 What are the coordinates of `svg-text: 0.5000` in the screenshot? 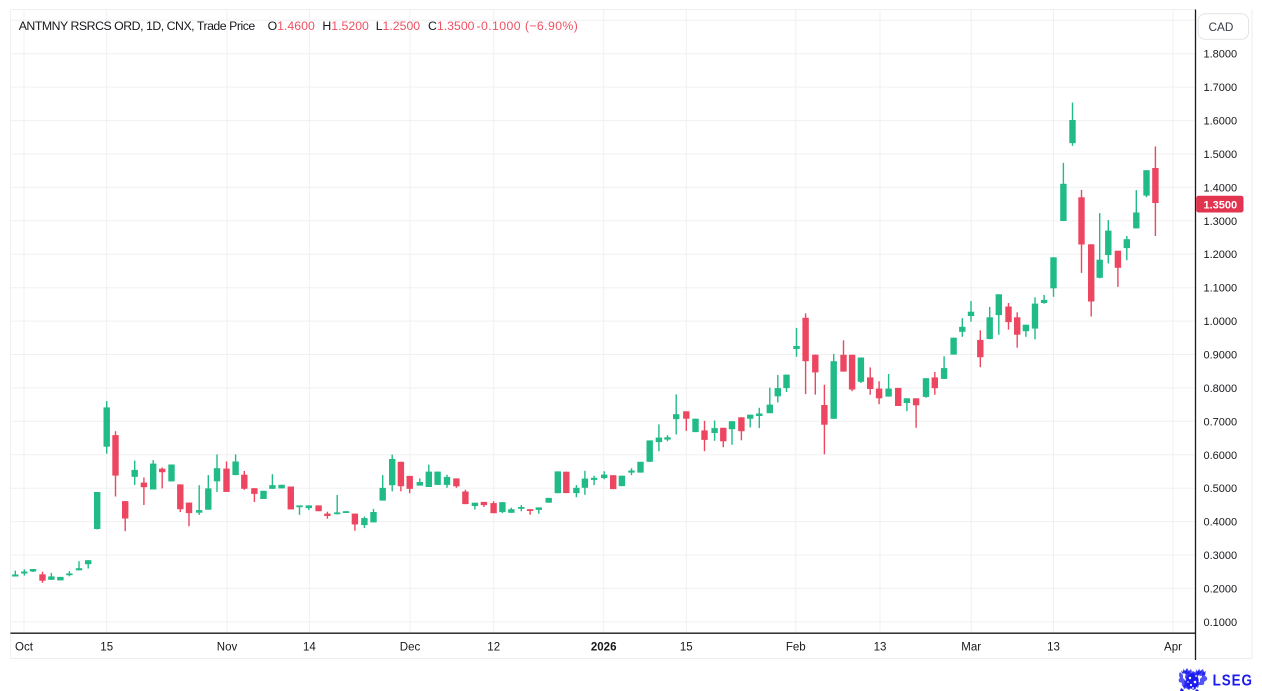 It's located at (1221, 489).